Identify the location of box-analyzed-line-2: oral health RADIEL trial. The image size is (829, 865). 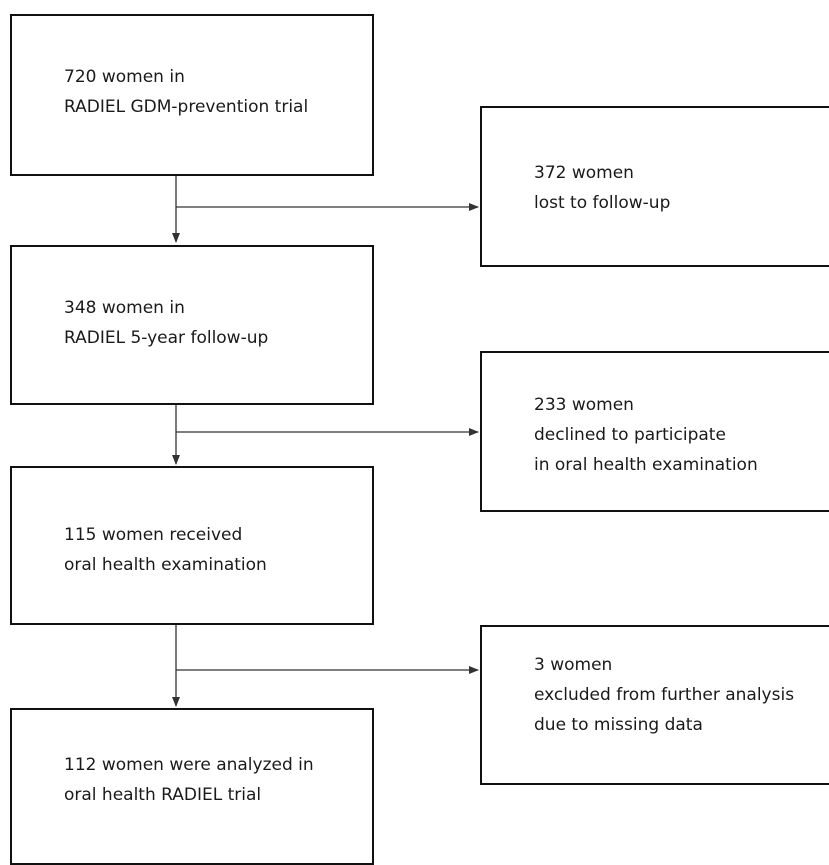
(163, 795).